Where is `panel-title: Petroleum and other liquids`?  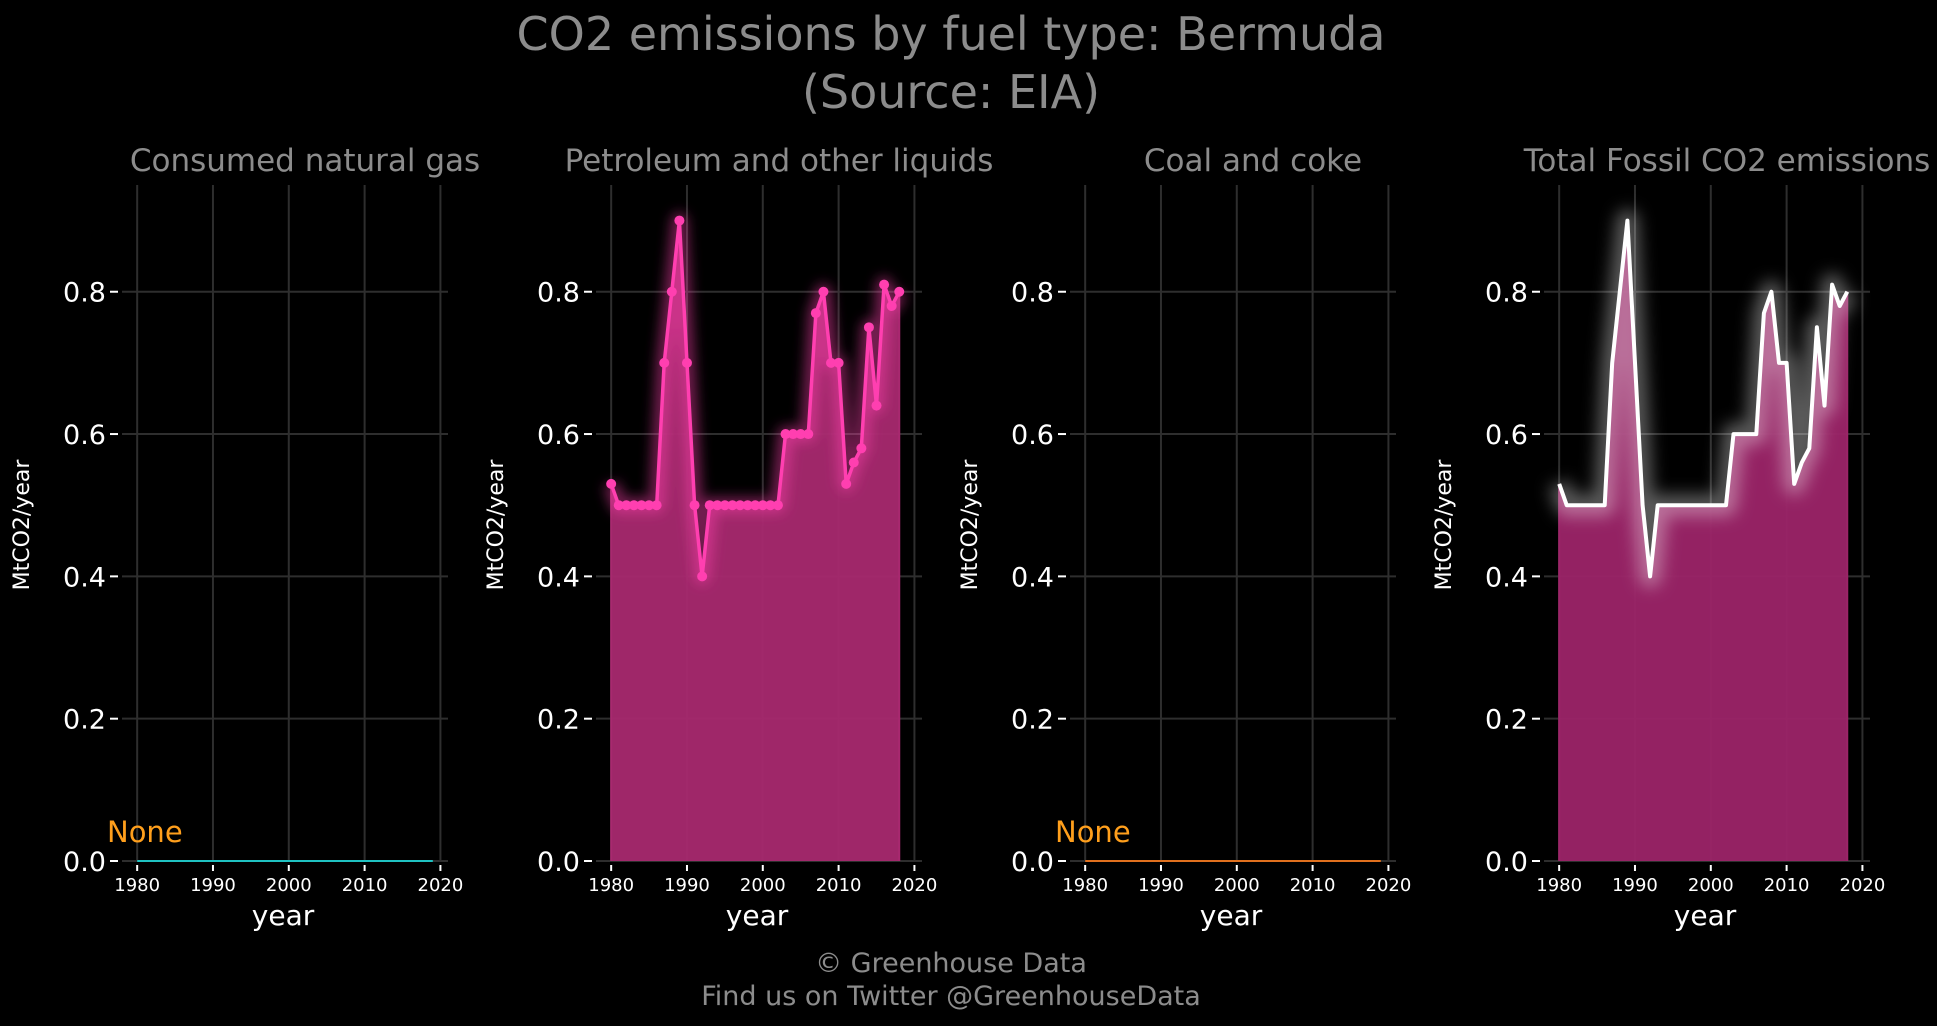
panel-title: Petroleum and other liquids is located at coordinates (779, 161).